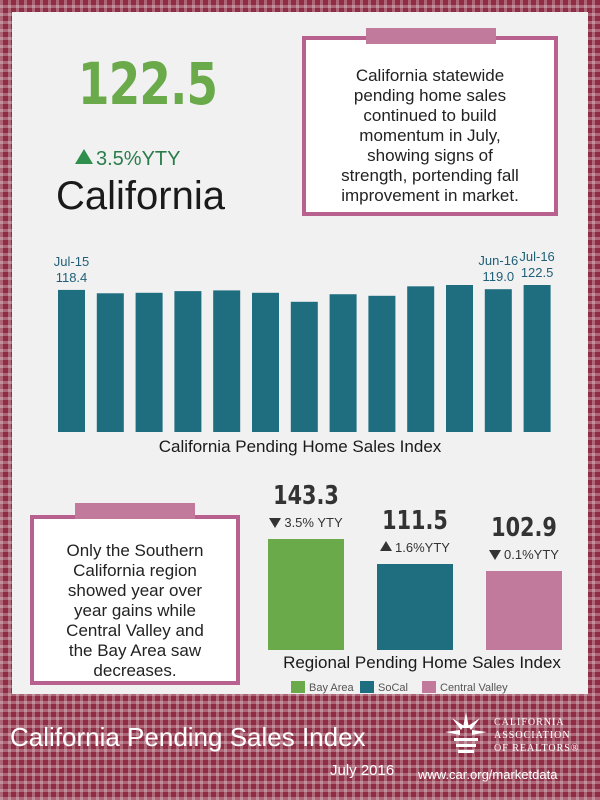 The height and width of the screenshot is (800, 600). Describe the element at coordinates (71, 261) in the screenshot. I see `bar-date-label: Jul-15` at that location.